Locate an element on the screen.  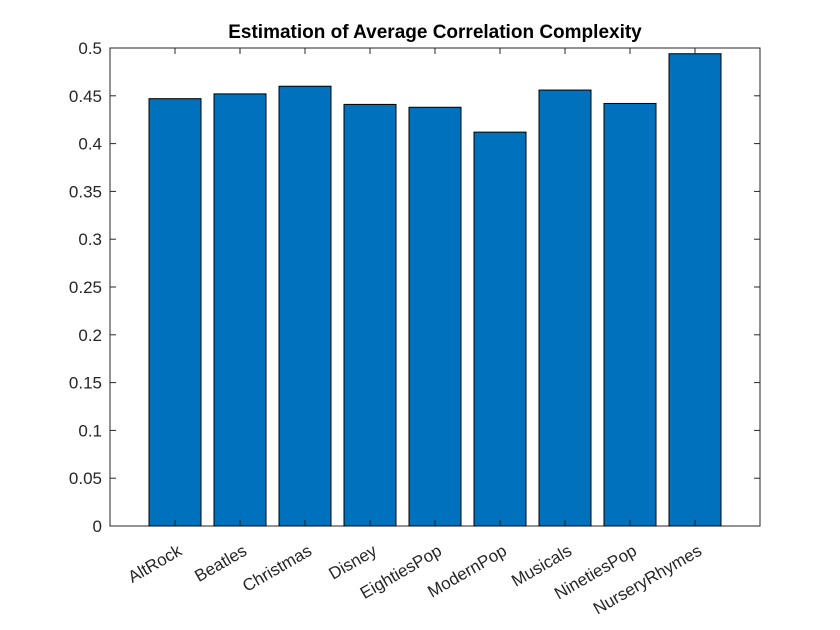
y-tick-label: 0.3 is located at coordinates (90, 239).